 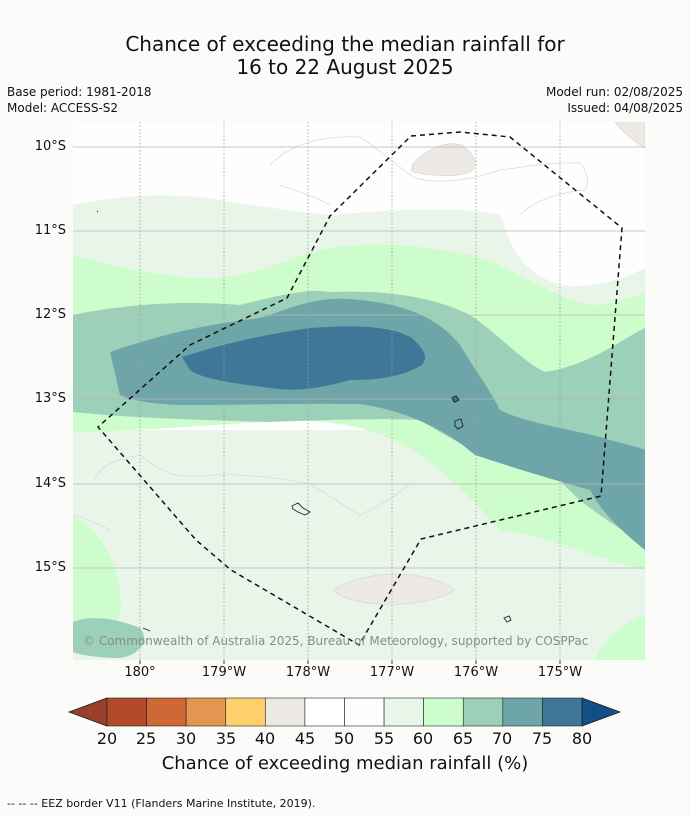 I want to click on title-line-2: 16 to 22 August 2025, so click(x=345, y=67).